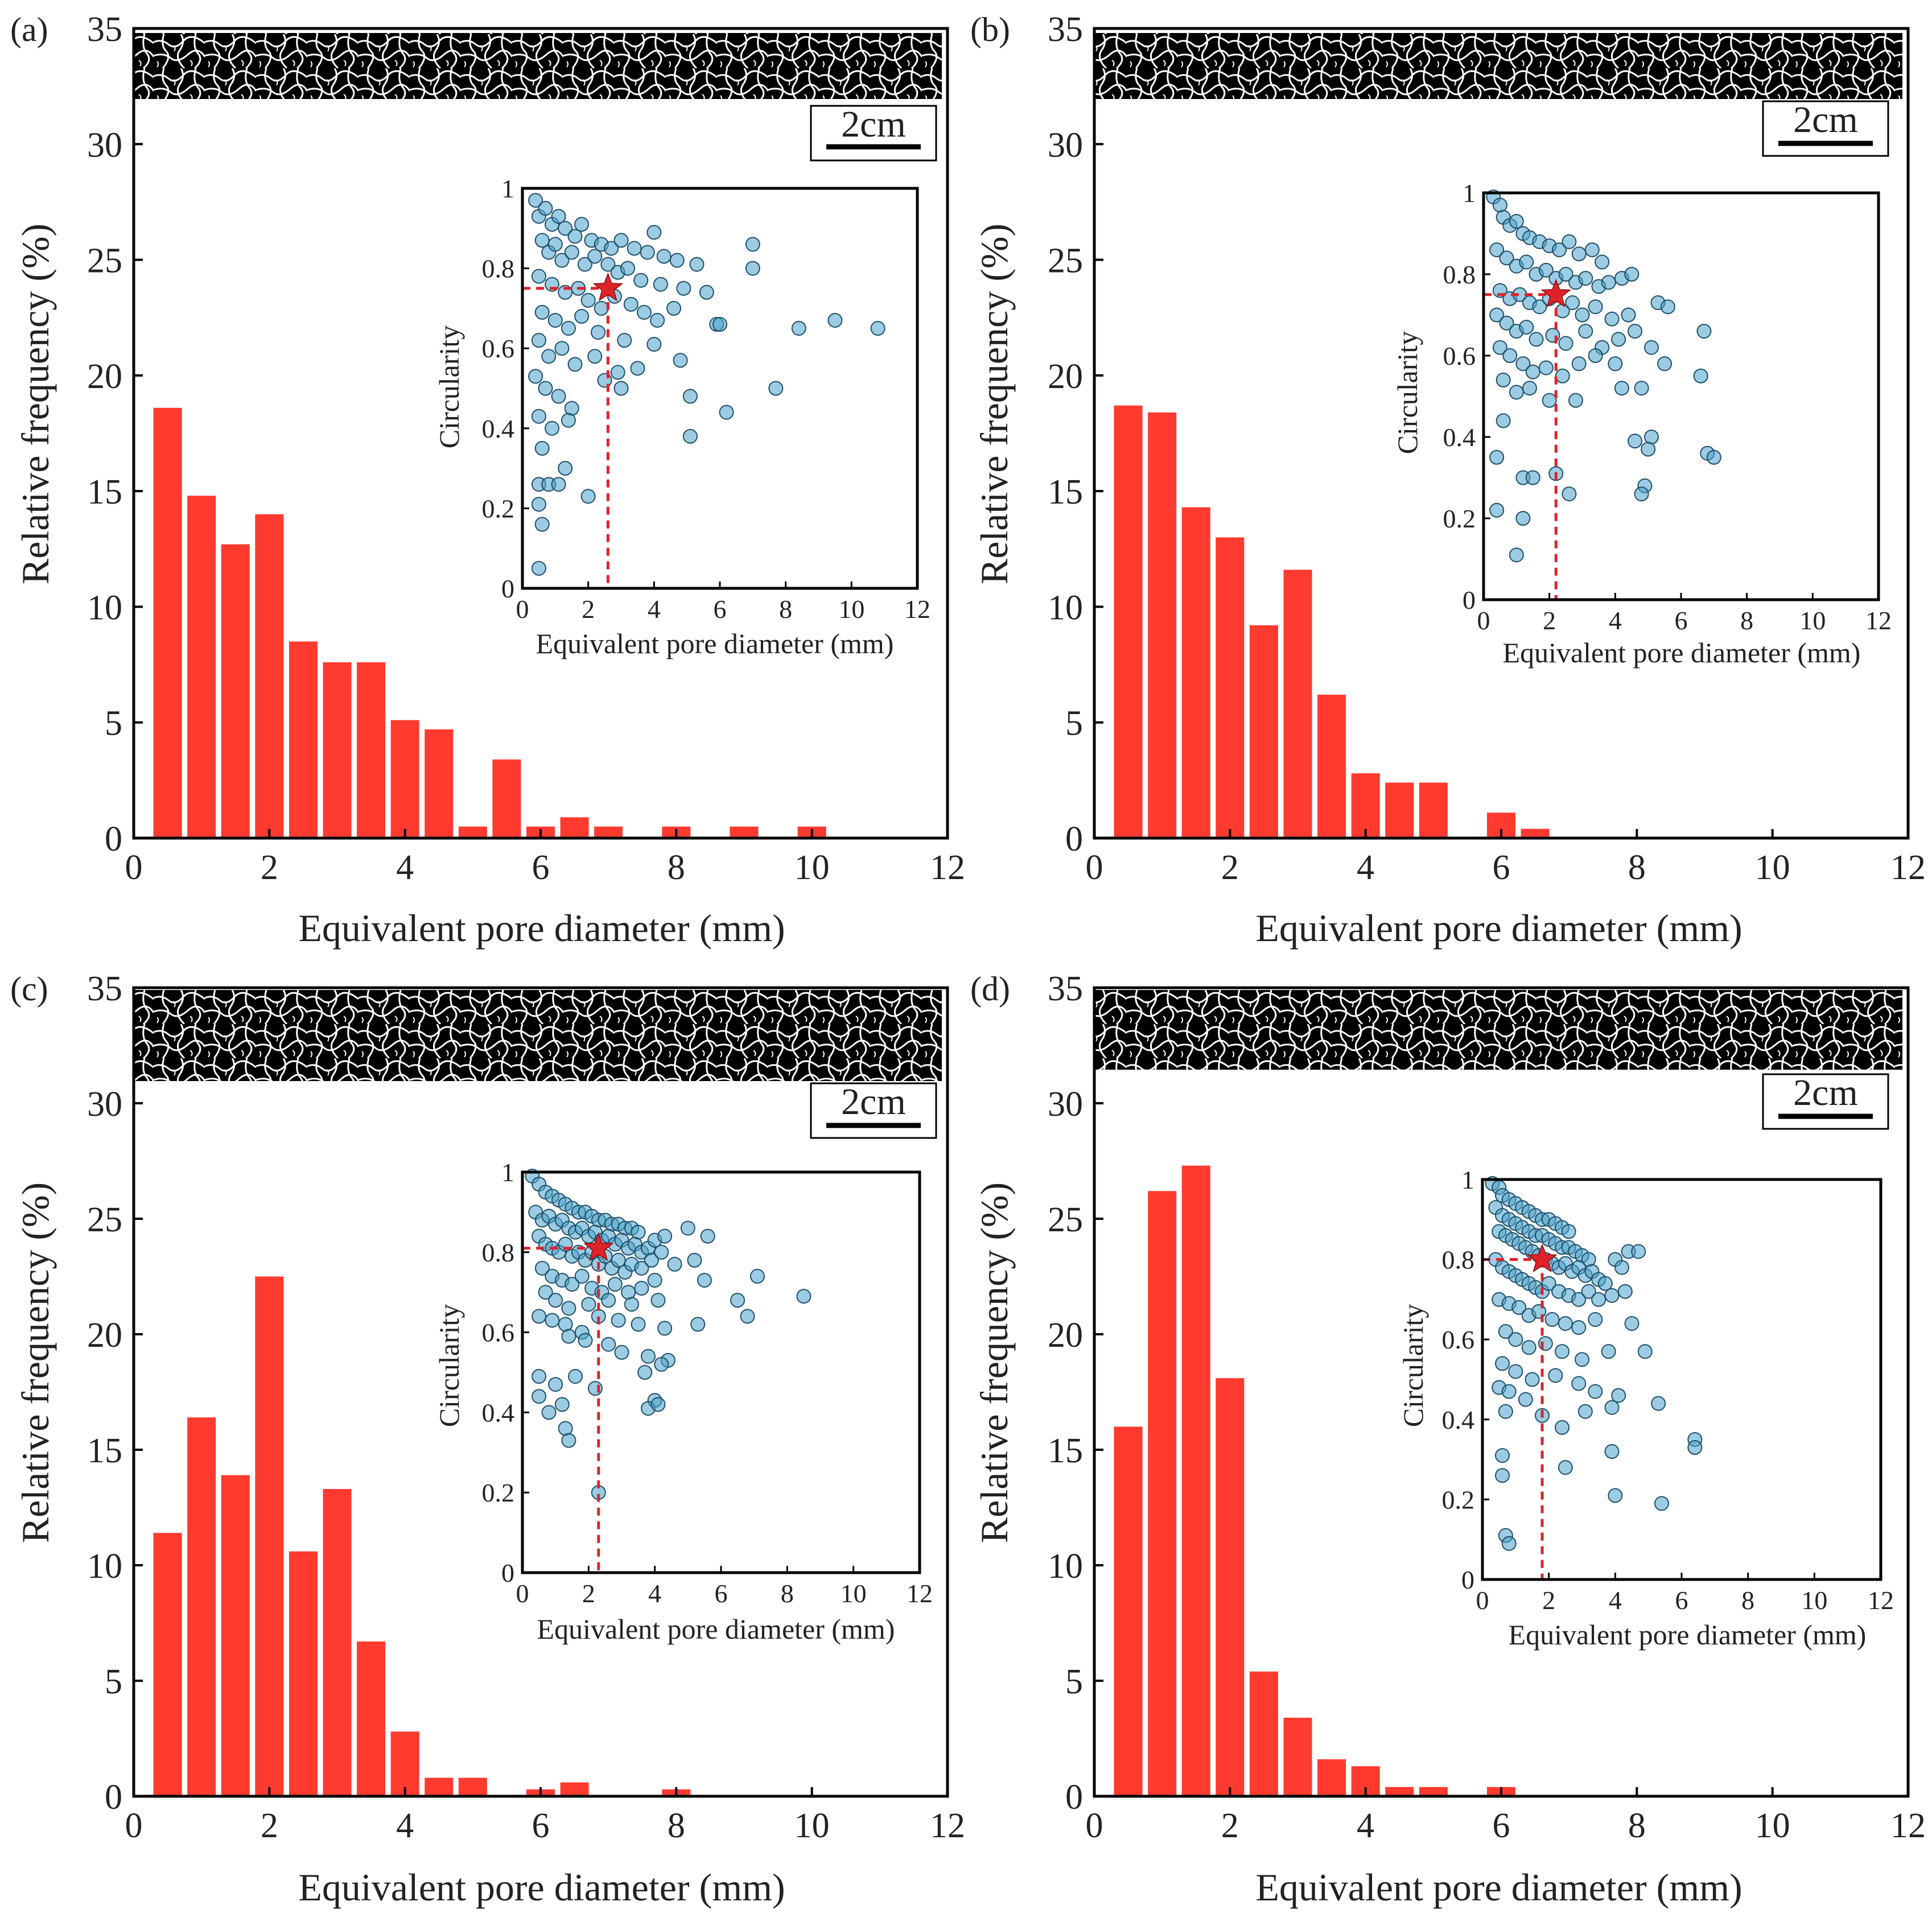 This screenshot has width=1932, height=1922. I want to click on x-tick-label: 12, so click(1908, 1825).